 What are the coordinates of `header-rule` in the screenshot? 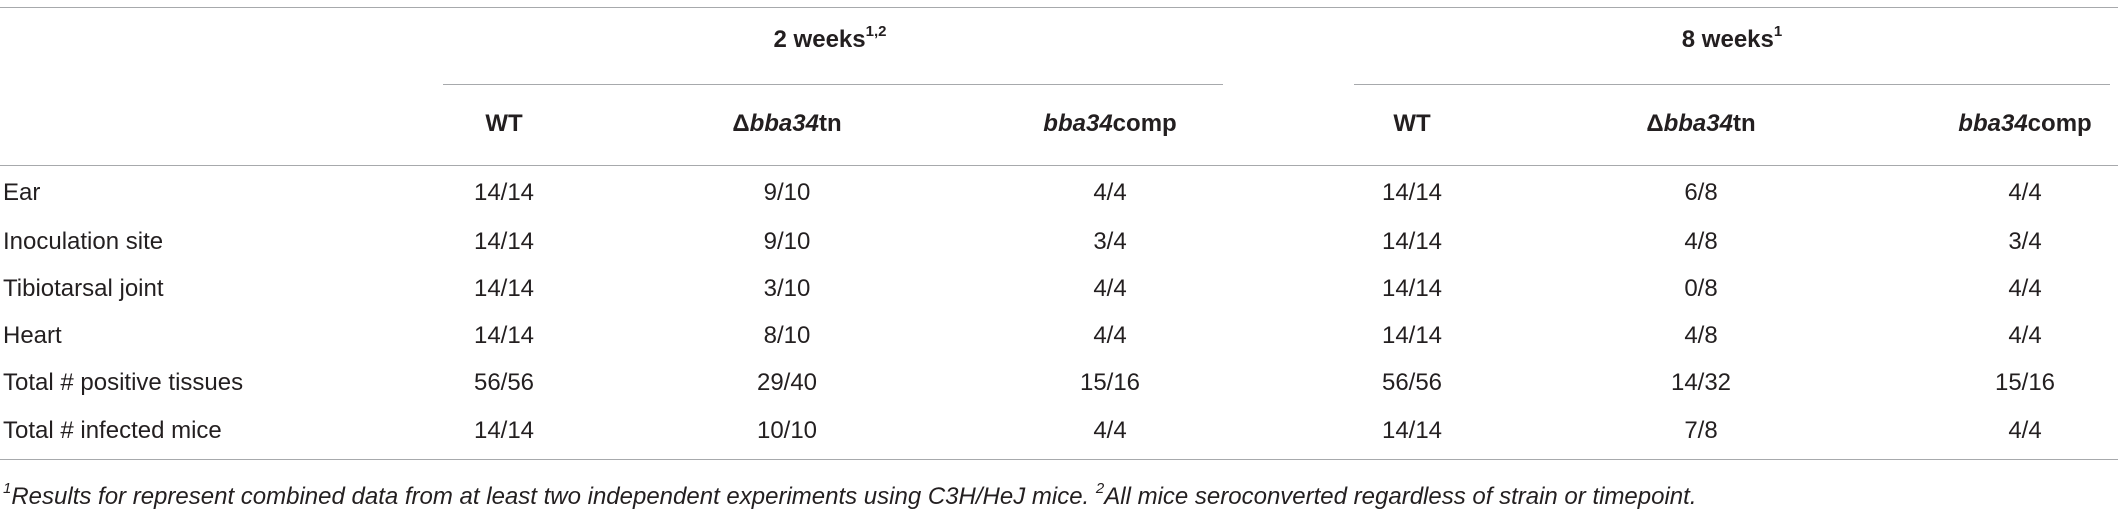 It's located at (1059, 165).